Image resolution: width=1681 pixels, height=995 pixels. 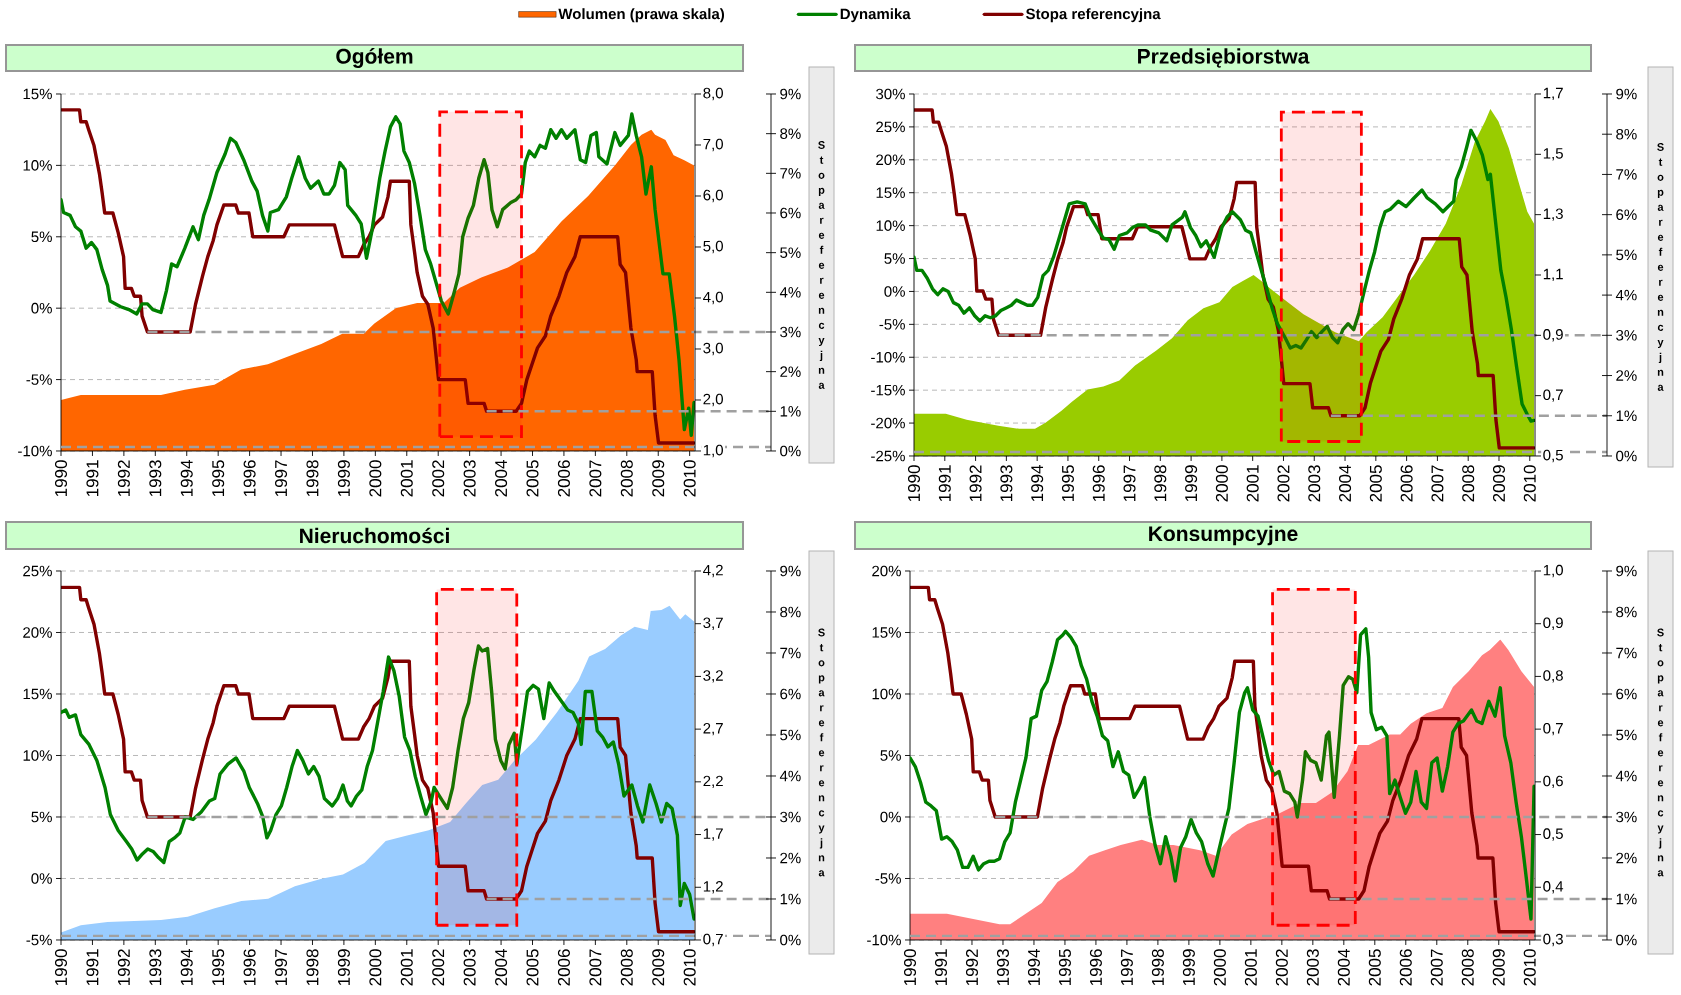 What do you see at coordinates (218, 478) in the screenshot?
I see `x-tick-label: 1995` at bounding box center [218, 478].